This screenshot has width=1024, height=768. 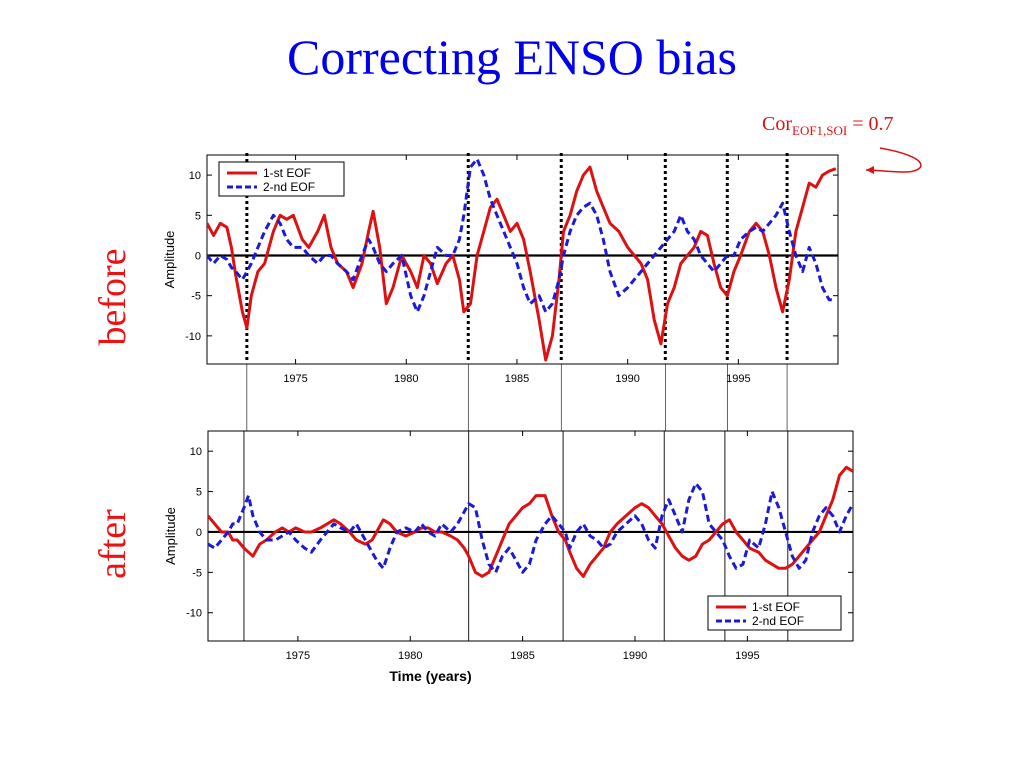 I want to click on x-tick-label-after: 1975, so click(x=298, y=656).